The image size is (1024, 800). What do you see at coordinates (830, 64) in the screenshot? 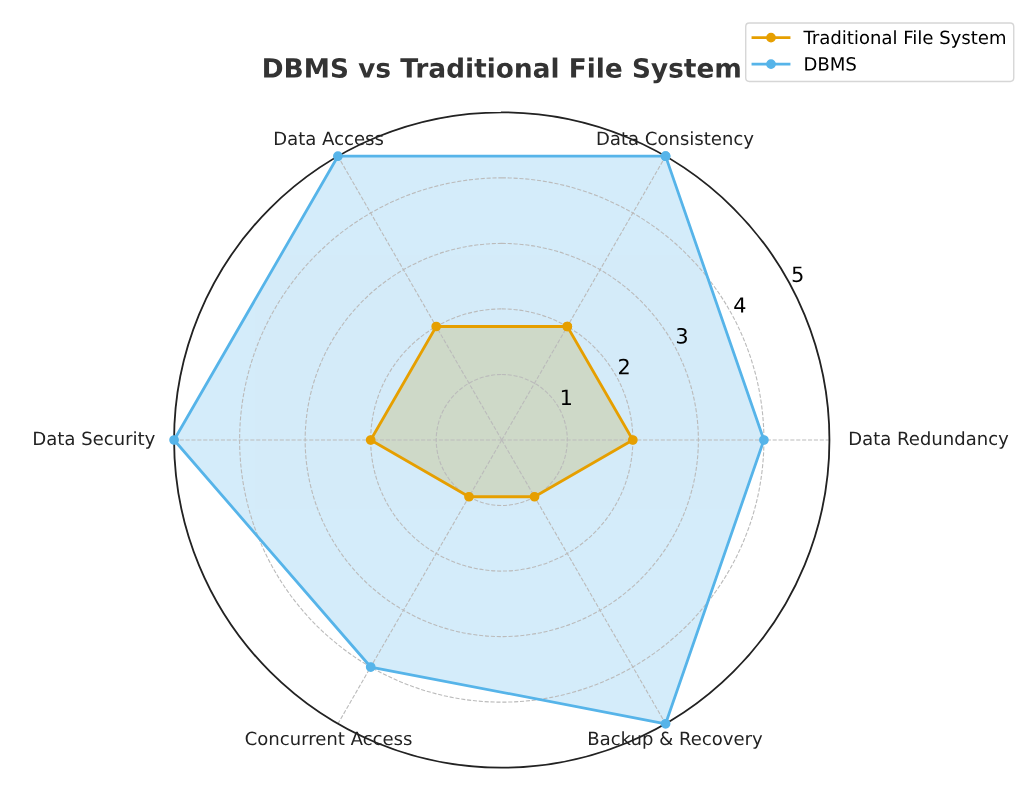
I see `legend-label: DBMS` at bounding box center [830, 64].